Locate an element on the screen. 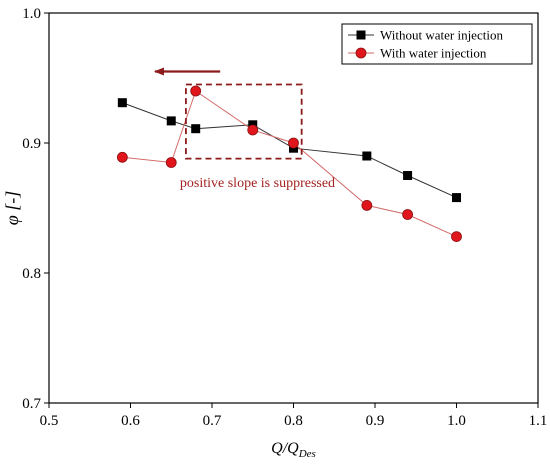 This screenshot has width=550, height=464. legend-box is located at coordinates (437, 44).